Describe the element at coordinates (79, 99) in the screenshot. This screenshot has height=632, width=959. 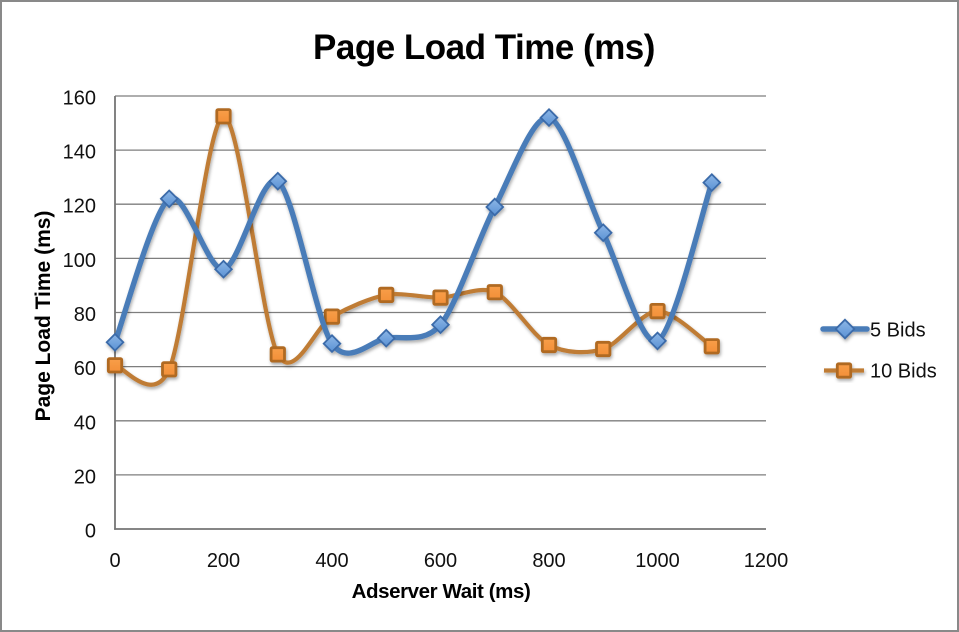
I see `svg-text: 160` at that location.